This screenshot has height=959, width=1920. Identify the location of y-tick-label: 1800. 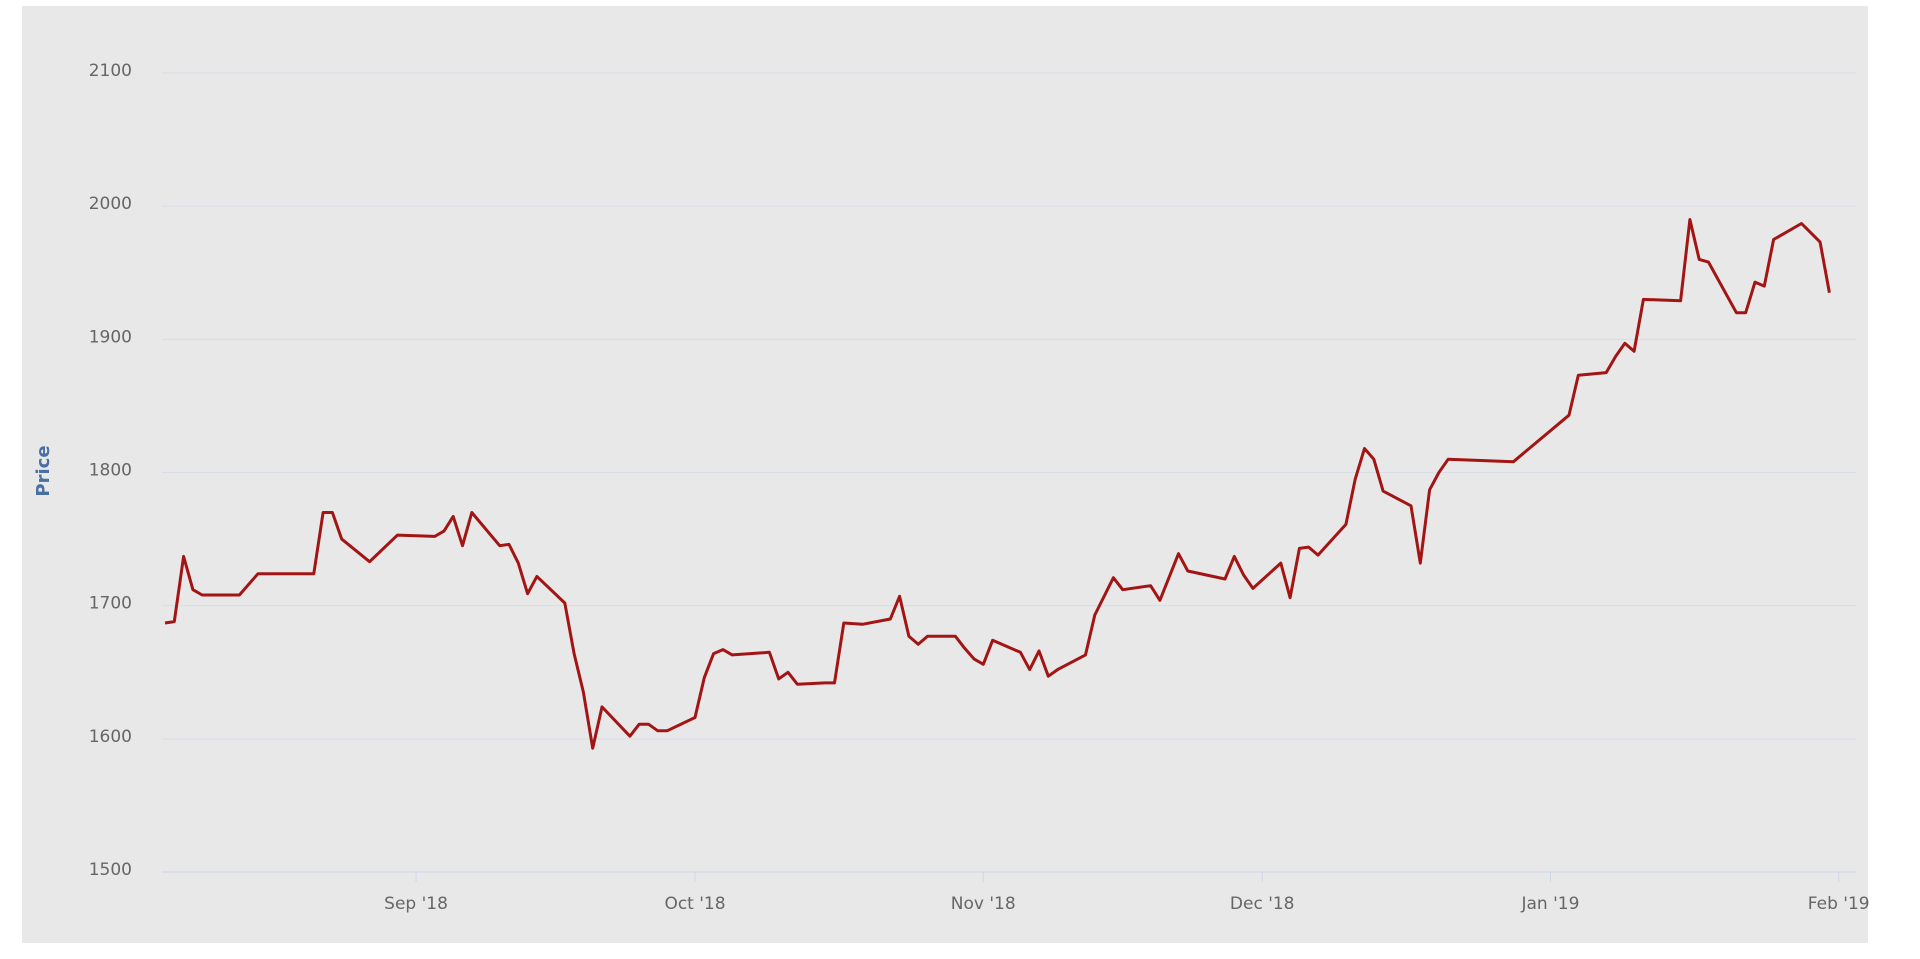
(110, 471).